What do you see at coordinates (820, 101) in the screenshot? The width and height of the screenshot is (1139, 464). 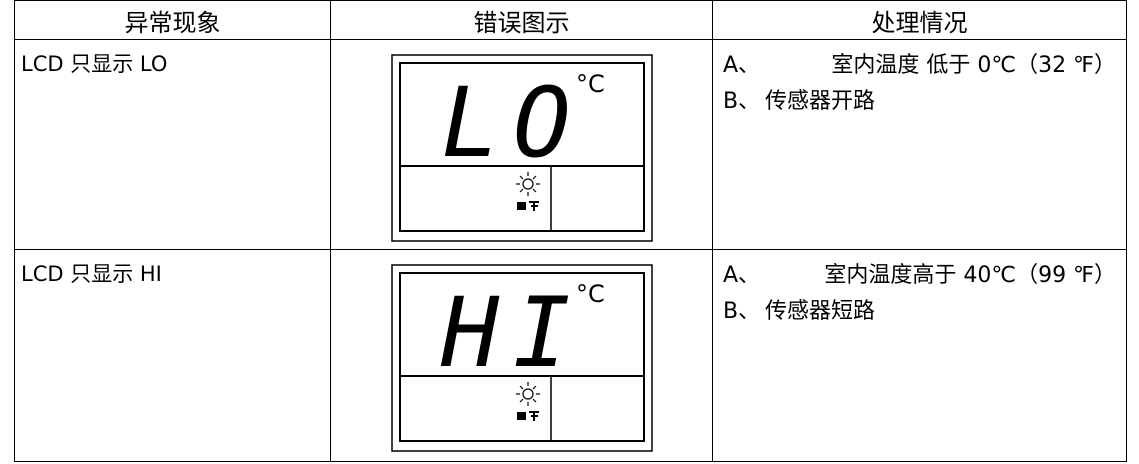 I see `action-text: 传感器开路` at bounding box center [820, 101].